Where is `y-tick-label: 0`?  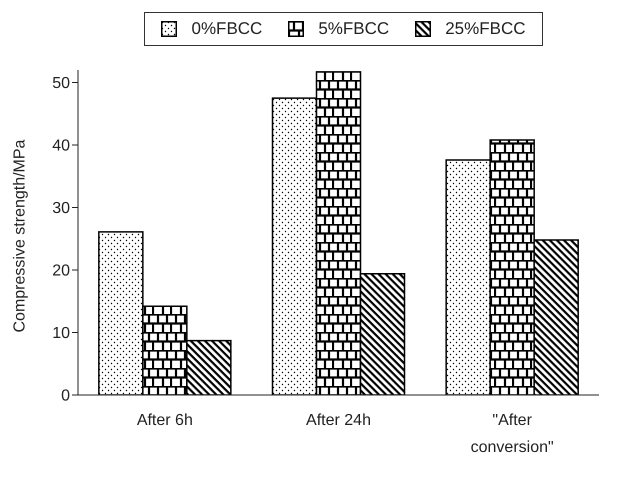
y-tick-label: 0 is located at coordinates (65, 396).